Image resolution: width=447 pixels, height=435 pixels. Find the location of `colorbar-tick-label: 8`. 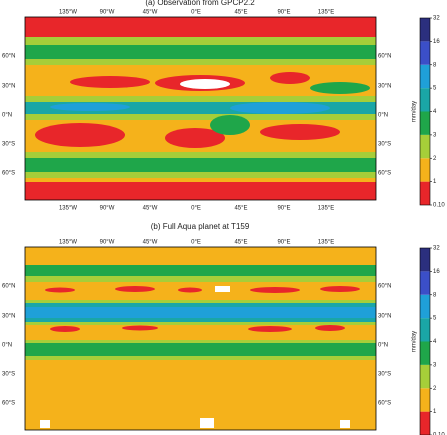

colorbar-tick-label: 8 is located at coordinates (435, 295).